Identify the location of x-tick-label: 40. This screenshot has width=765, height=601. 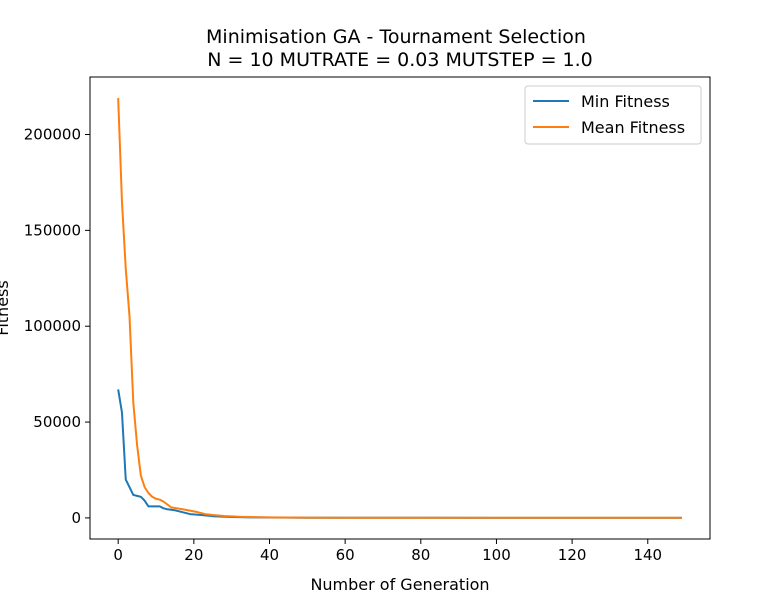
(269, 555).